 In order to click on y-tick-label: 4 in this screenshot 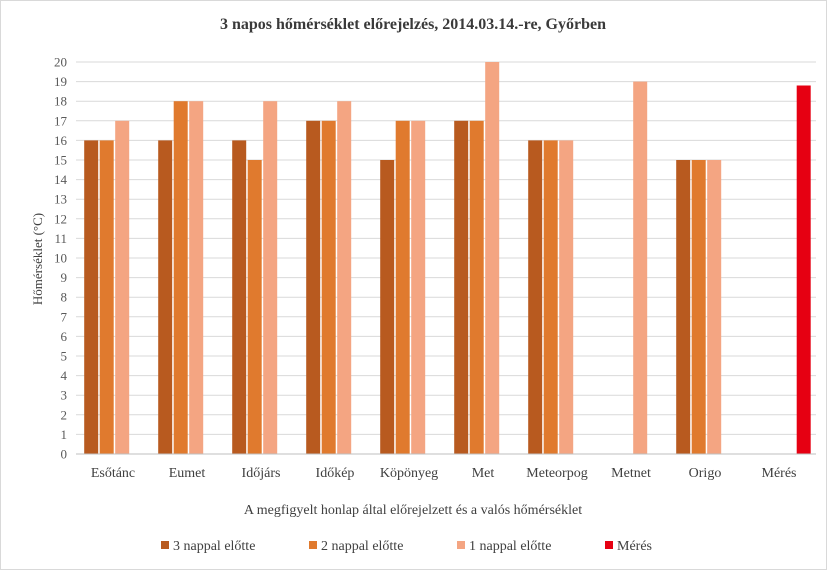, I will do `click(64, 375)`.